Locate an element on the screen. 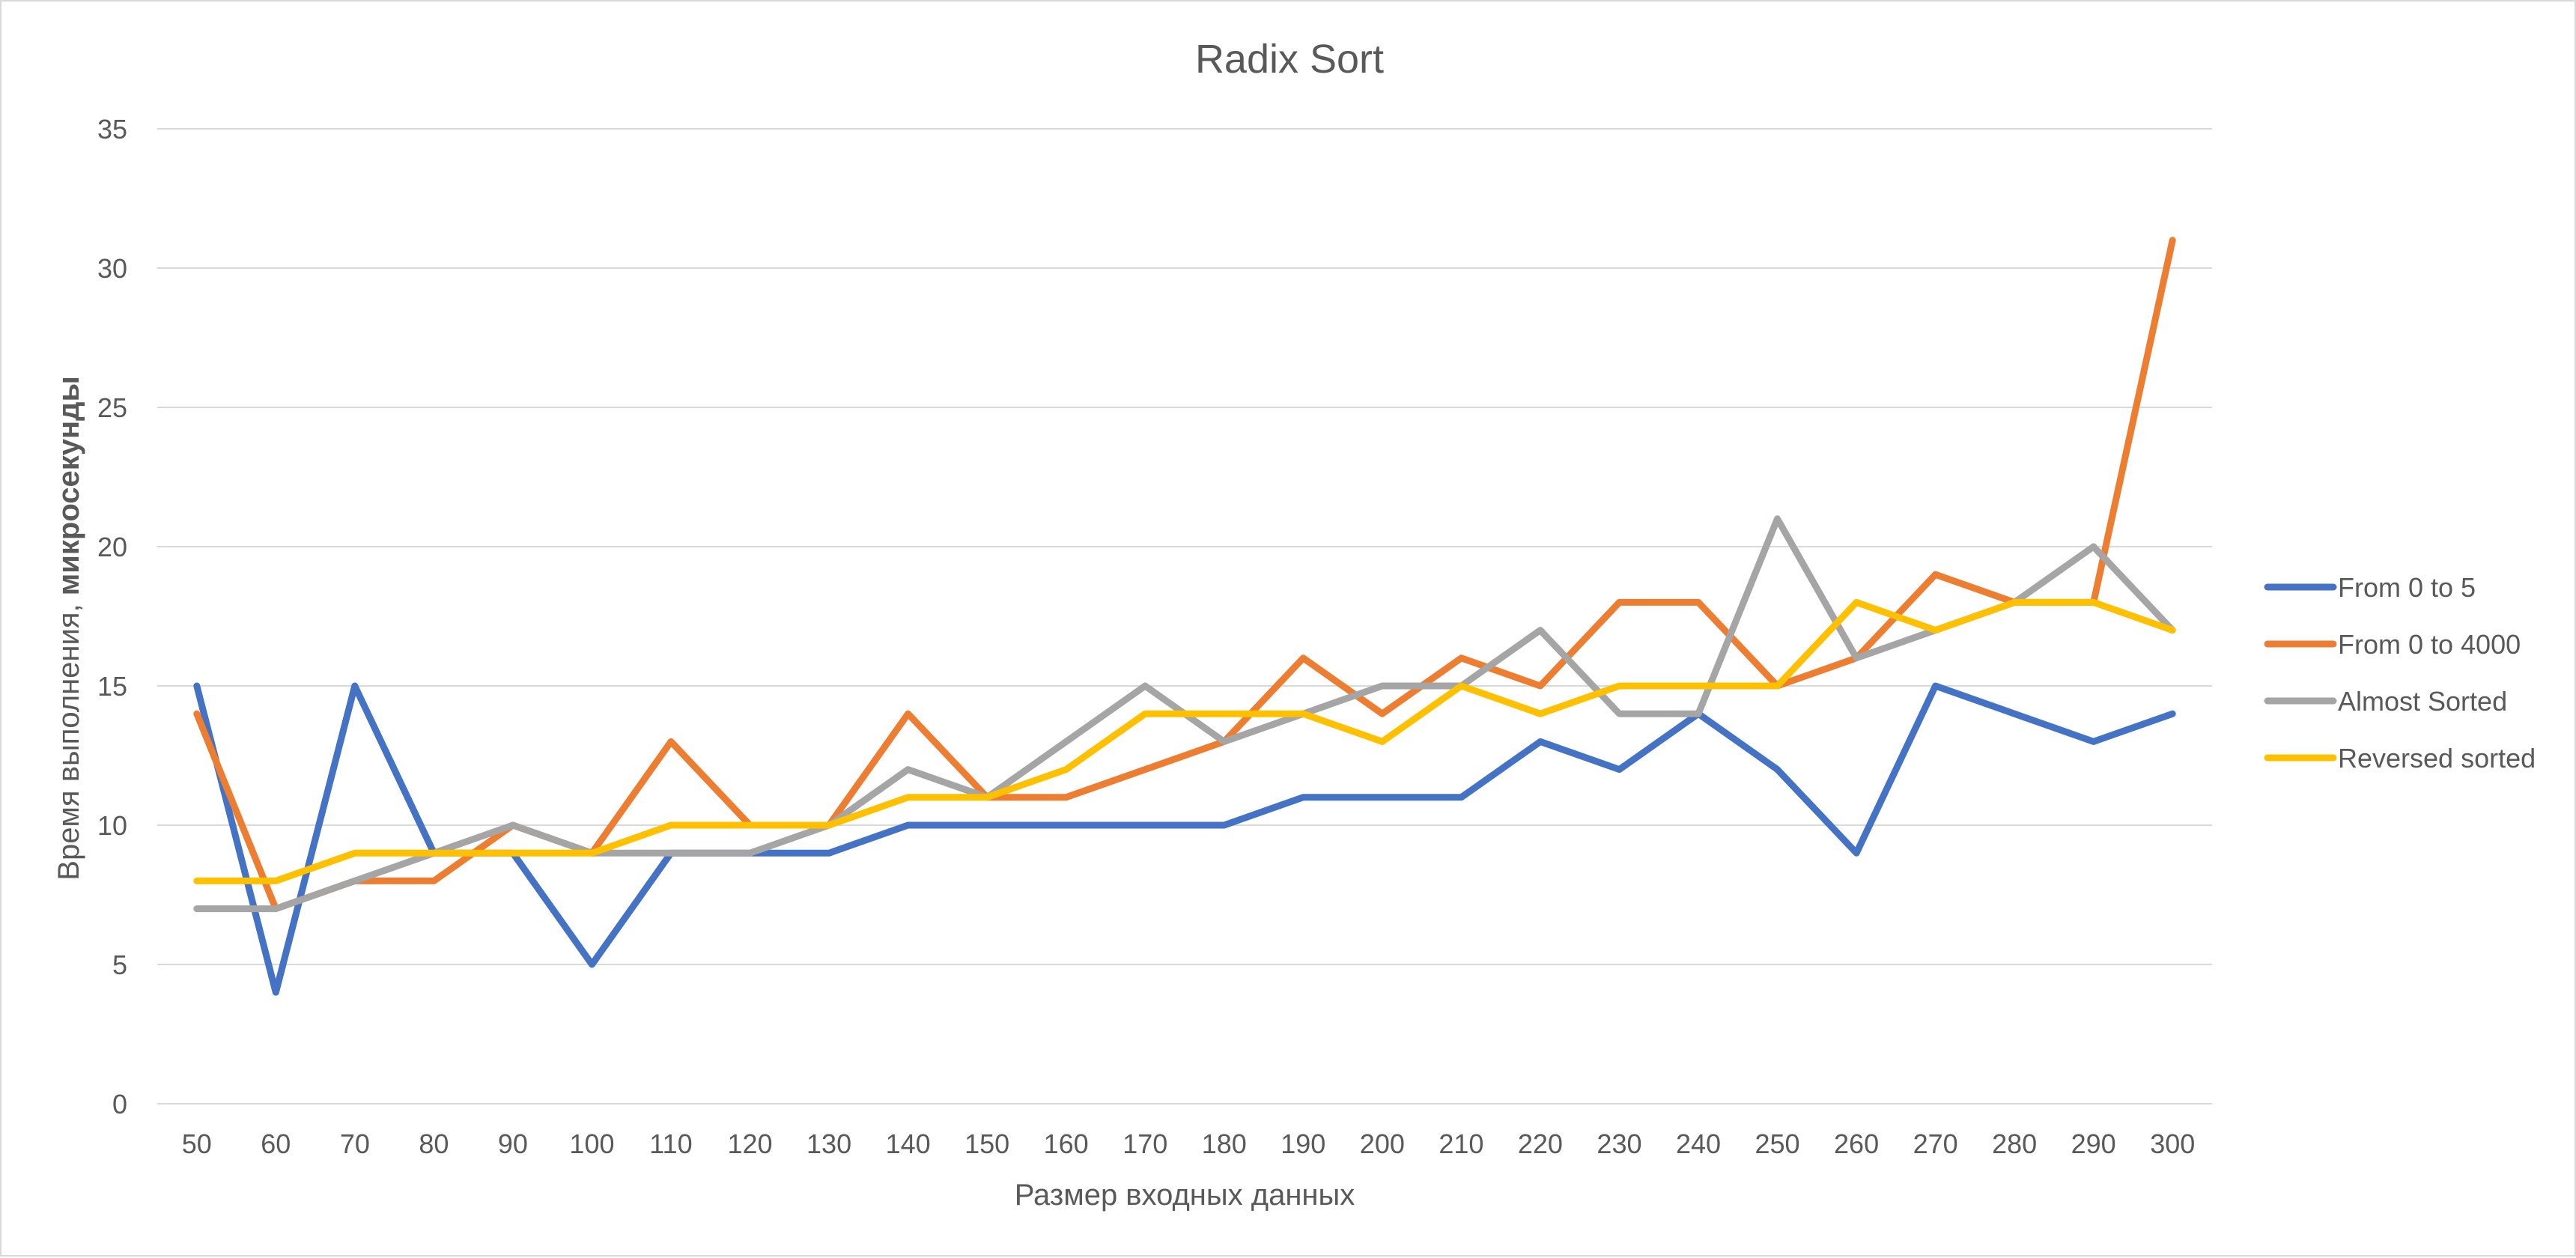 This screenshot has width=2576, height=1258. y-axis-label-bold: микросекунды is located at coordinates (68, 485).